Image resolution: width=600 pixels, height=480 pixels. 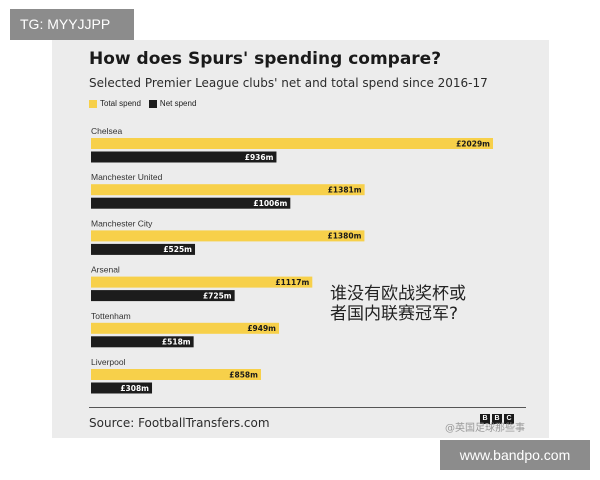 I want to click on bbc-logo: B B C, so click(x=497, y=419).